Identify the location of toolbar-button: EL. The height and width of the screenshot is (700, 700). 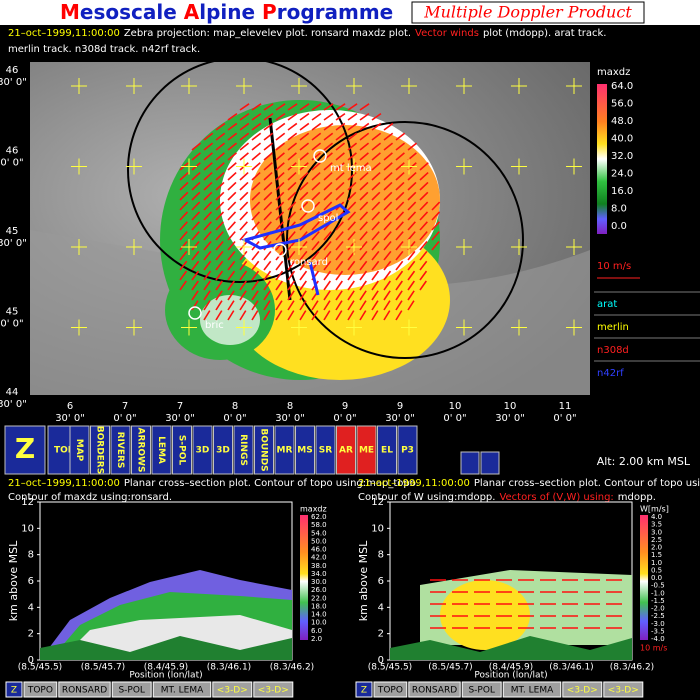
(387, 450).